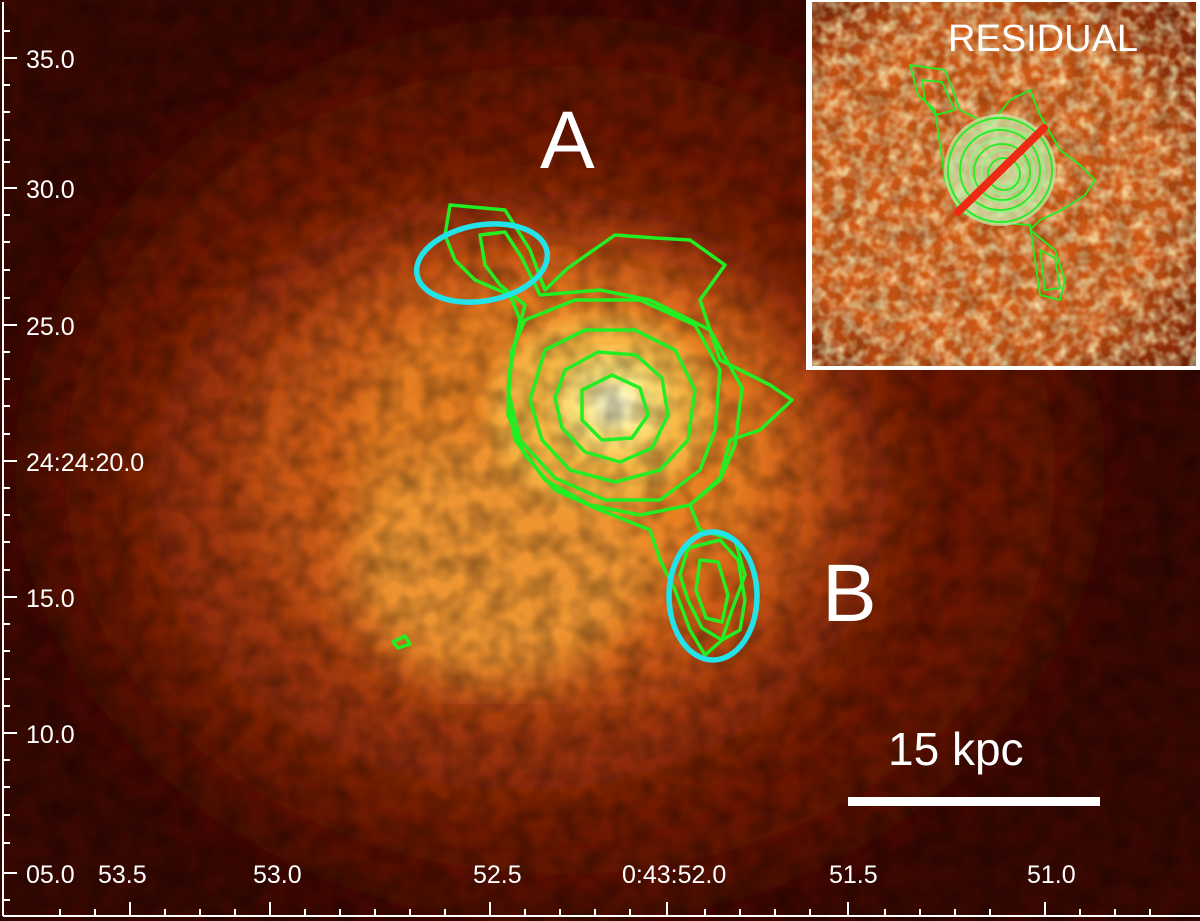  I want to click on contour-speck, so click(401, 642).